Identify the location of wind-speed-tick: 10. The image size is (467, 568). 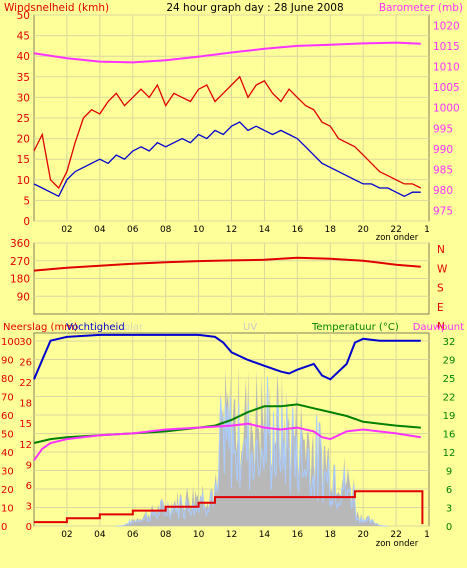
(23, 181).